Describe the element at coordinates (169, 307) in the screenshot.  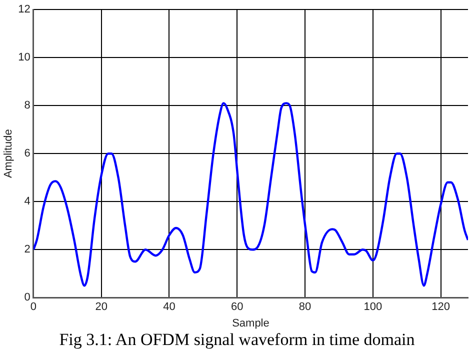
I see `x-tick-label: 40` at that location.